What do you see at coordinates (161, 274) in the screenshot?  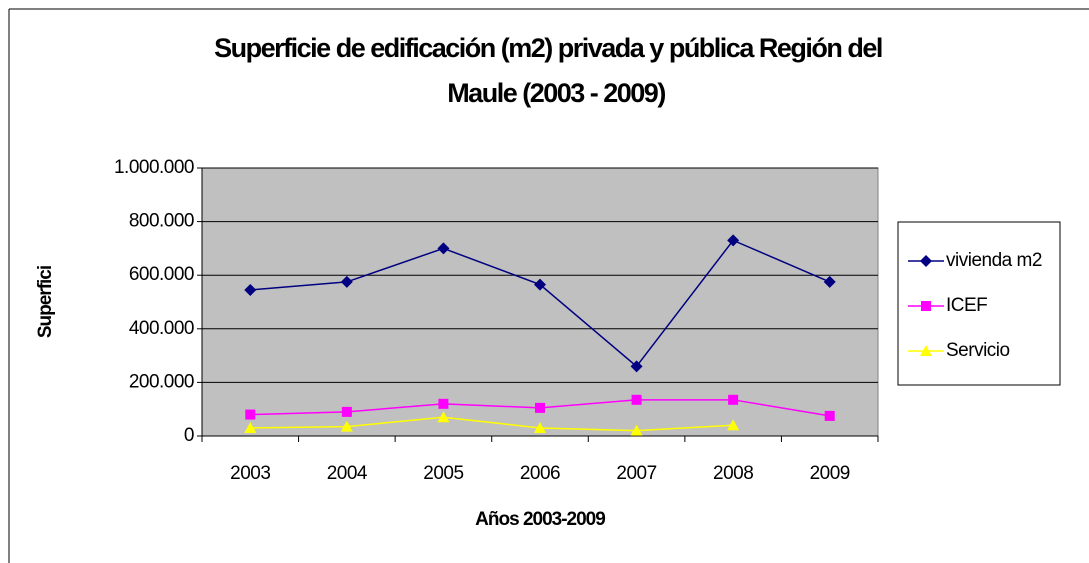 I see `y-tick-label: 600.000` at bounding box center [161, 274].